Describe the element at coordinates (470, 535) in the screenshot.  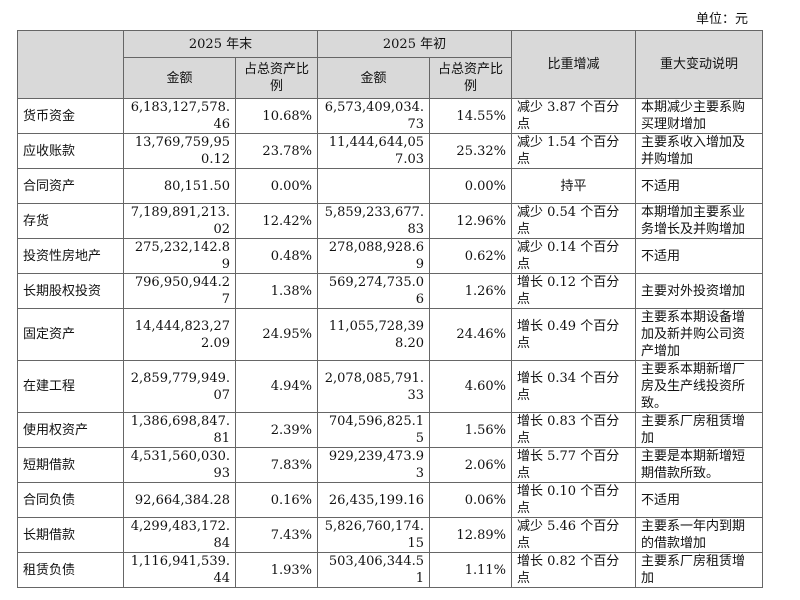
I see `row-begin-ratio: 12.89%` at that location.